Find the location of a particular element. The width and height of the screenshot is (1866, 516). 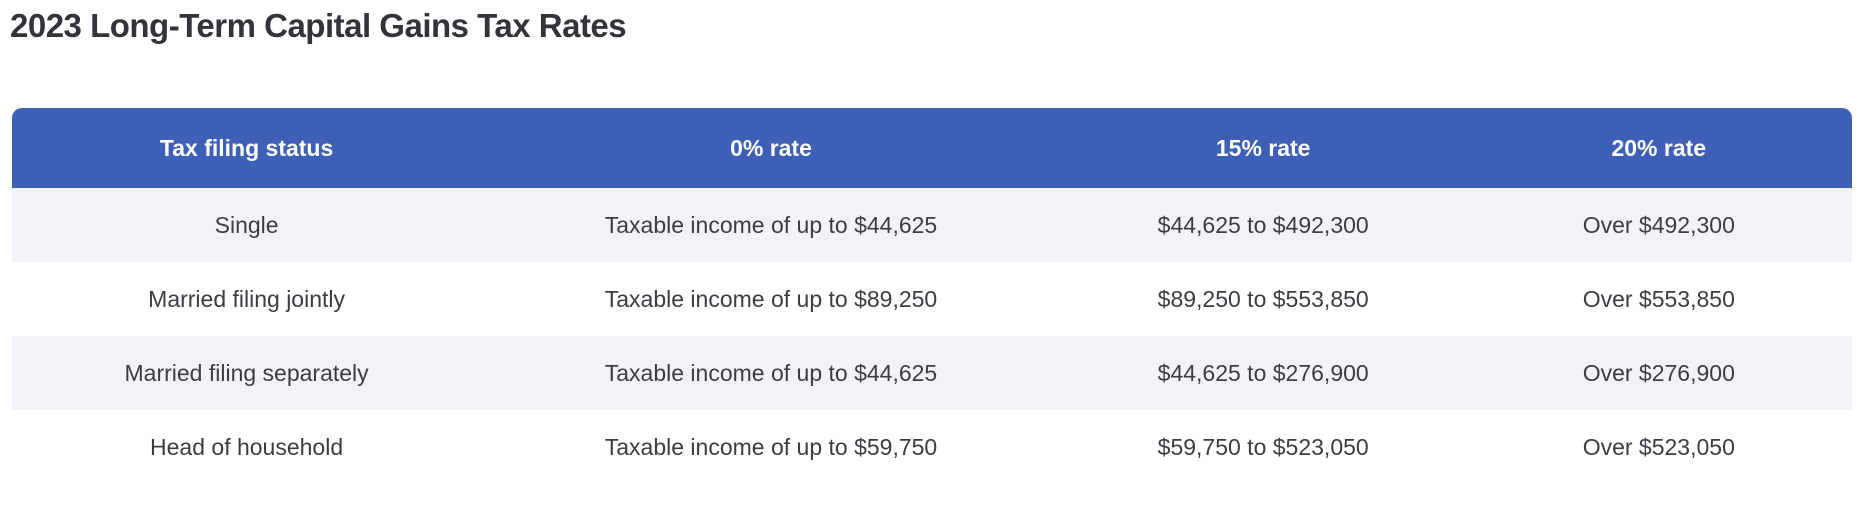

column-header-20-percent-rate: 20% rate is located at coordinates (1658, 148).